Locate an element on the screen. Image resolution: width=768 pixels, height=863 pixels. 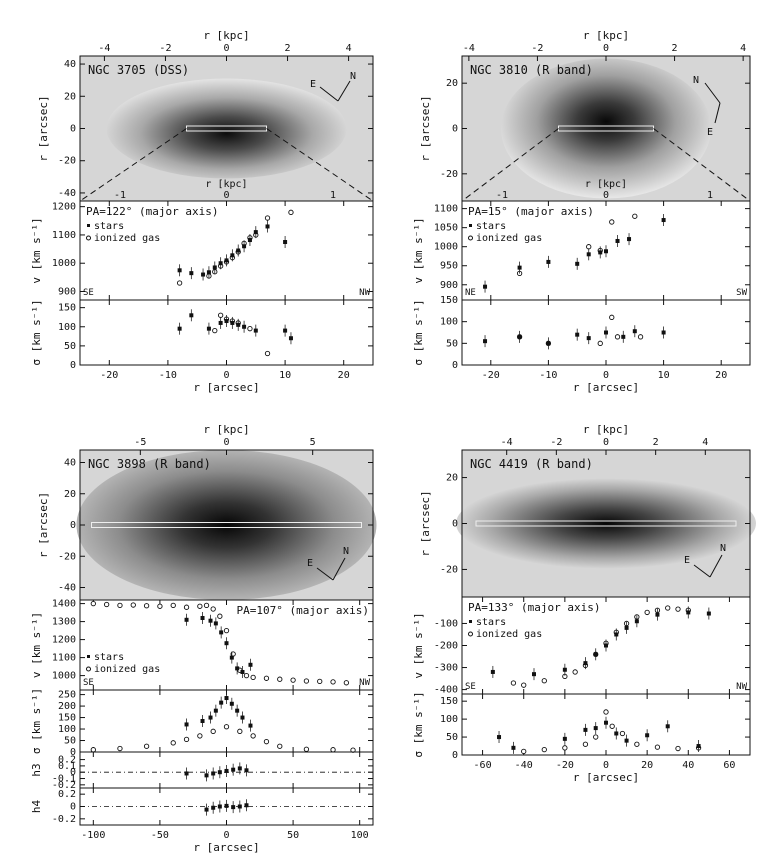
compass-label: E is located at coordinates (710, 132).